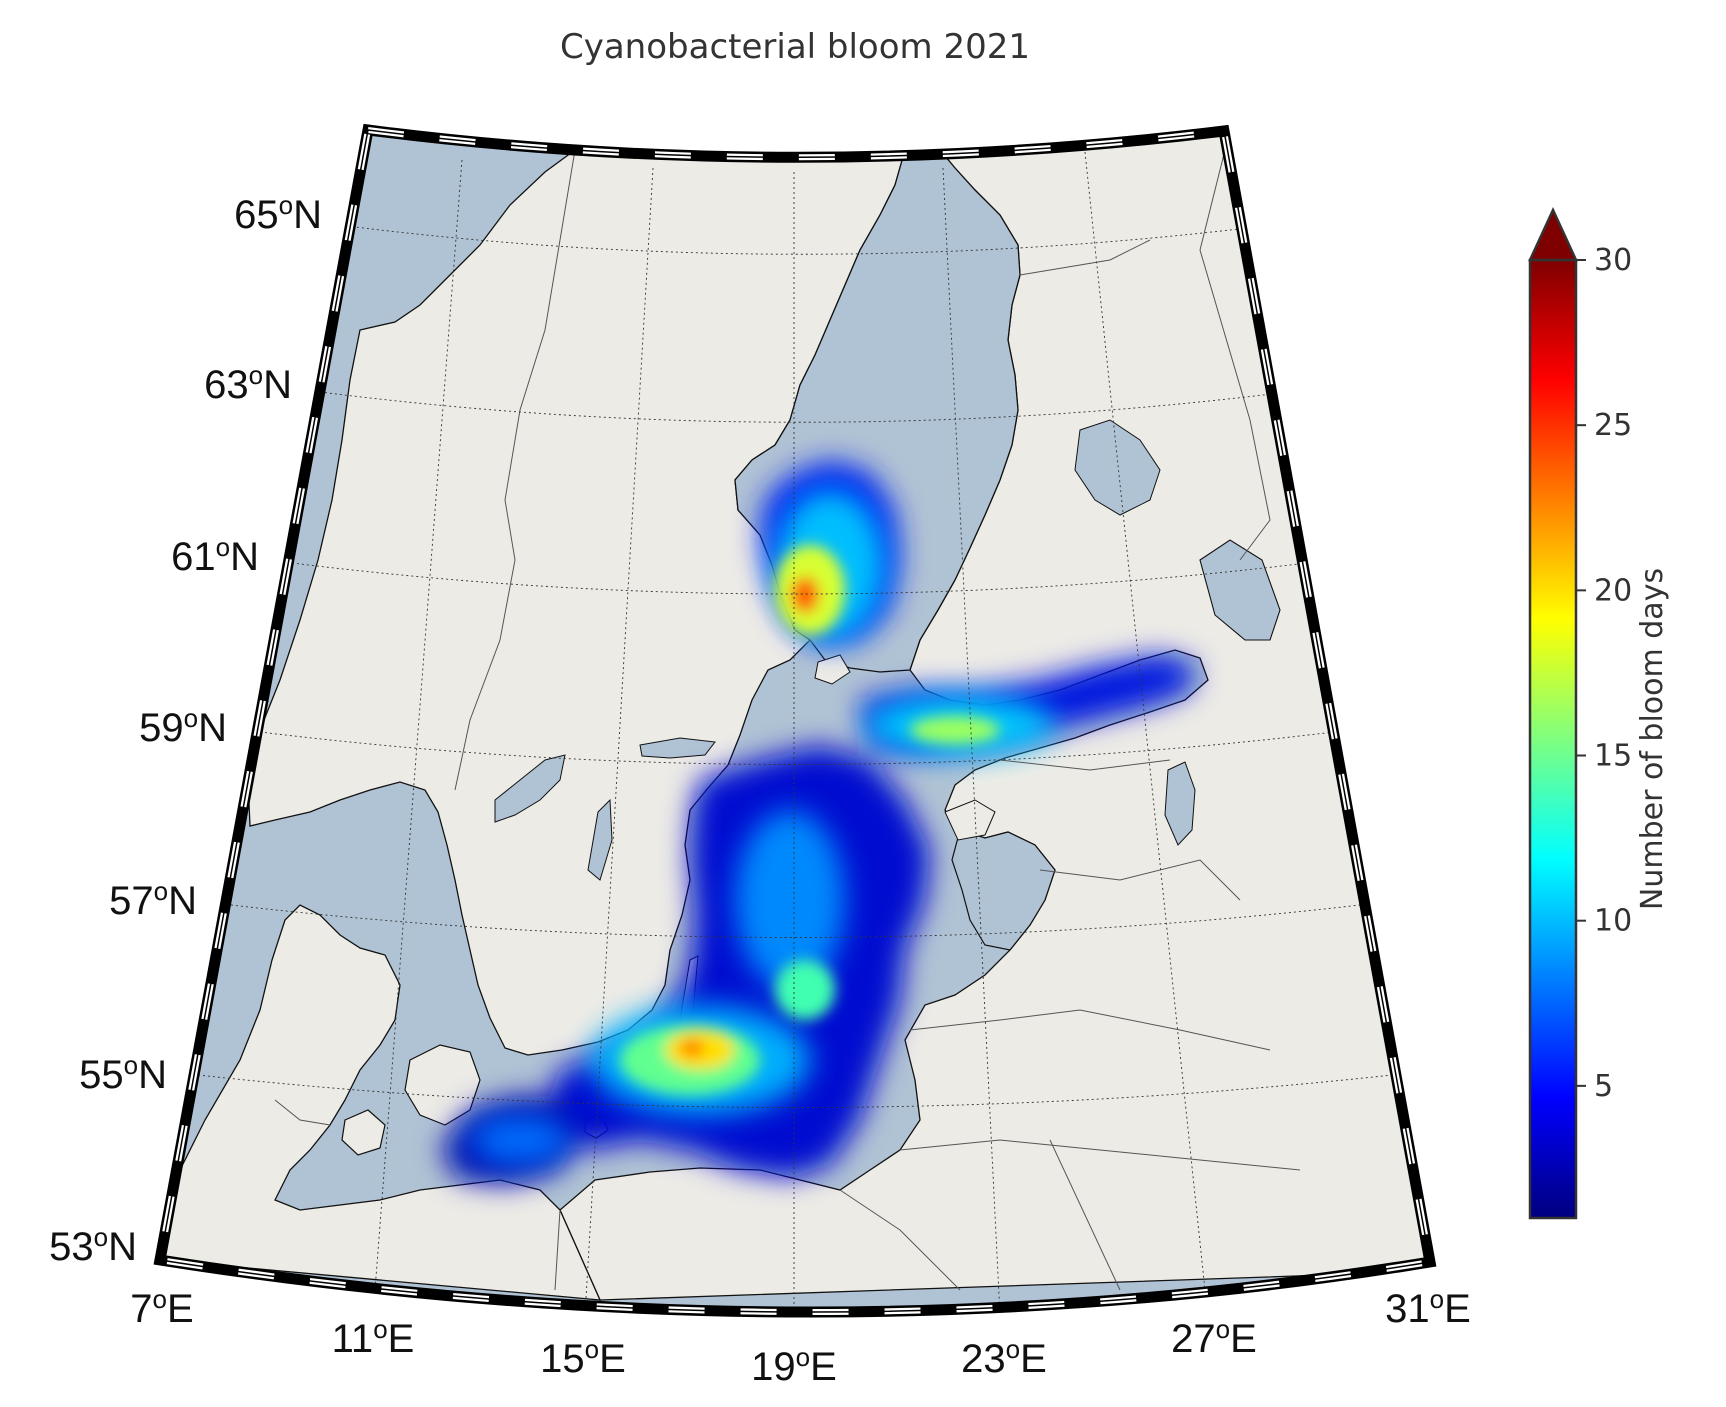  Describe the element at coordinates (692, 1048) in the screenshot. I see `bloom-proper-orange` at that location.